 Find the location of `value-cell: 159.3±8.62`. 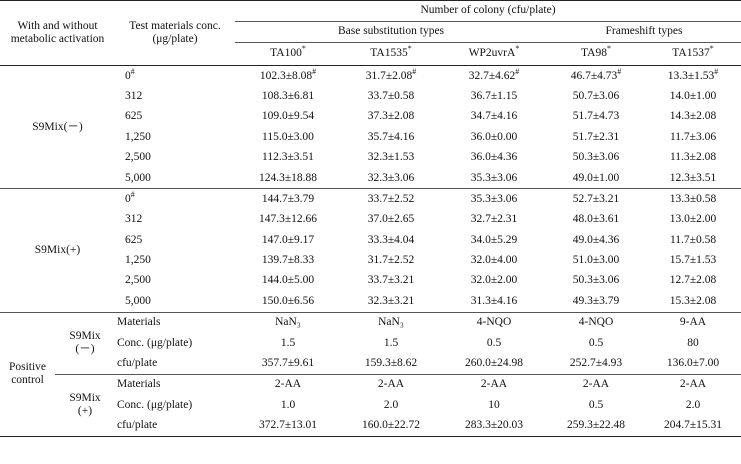

value-cell: 159.3±8.62 is located at coordinates (391, 363).